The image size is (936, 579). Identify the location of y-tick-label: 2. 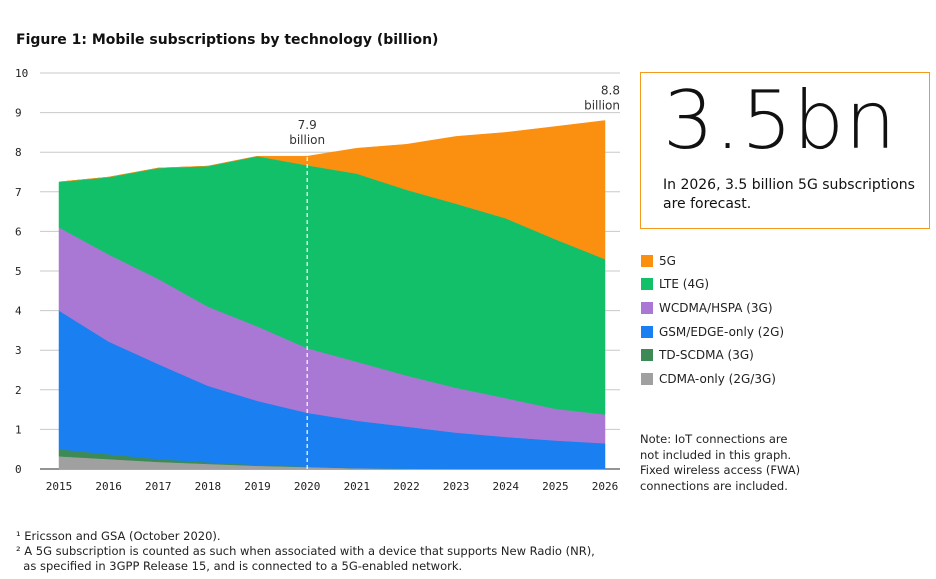
(18, 390).